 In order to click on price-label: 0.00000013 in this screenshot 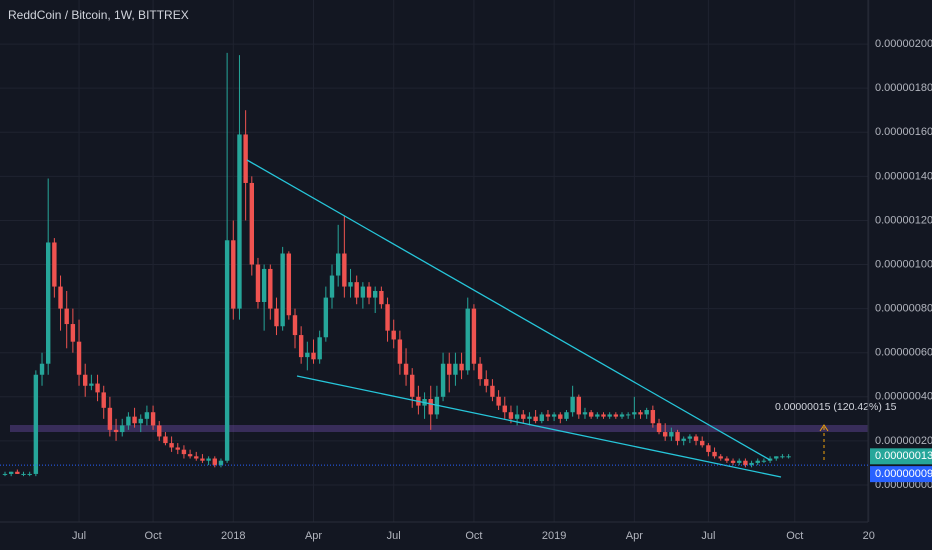, I will do `click(903, 456)`.